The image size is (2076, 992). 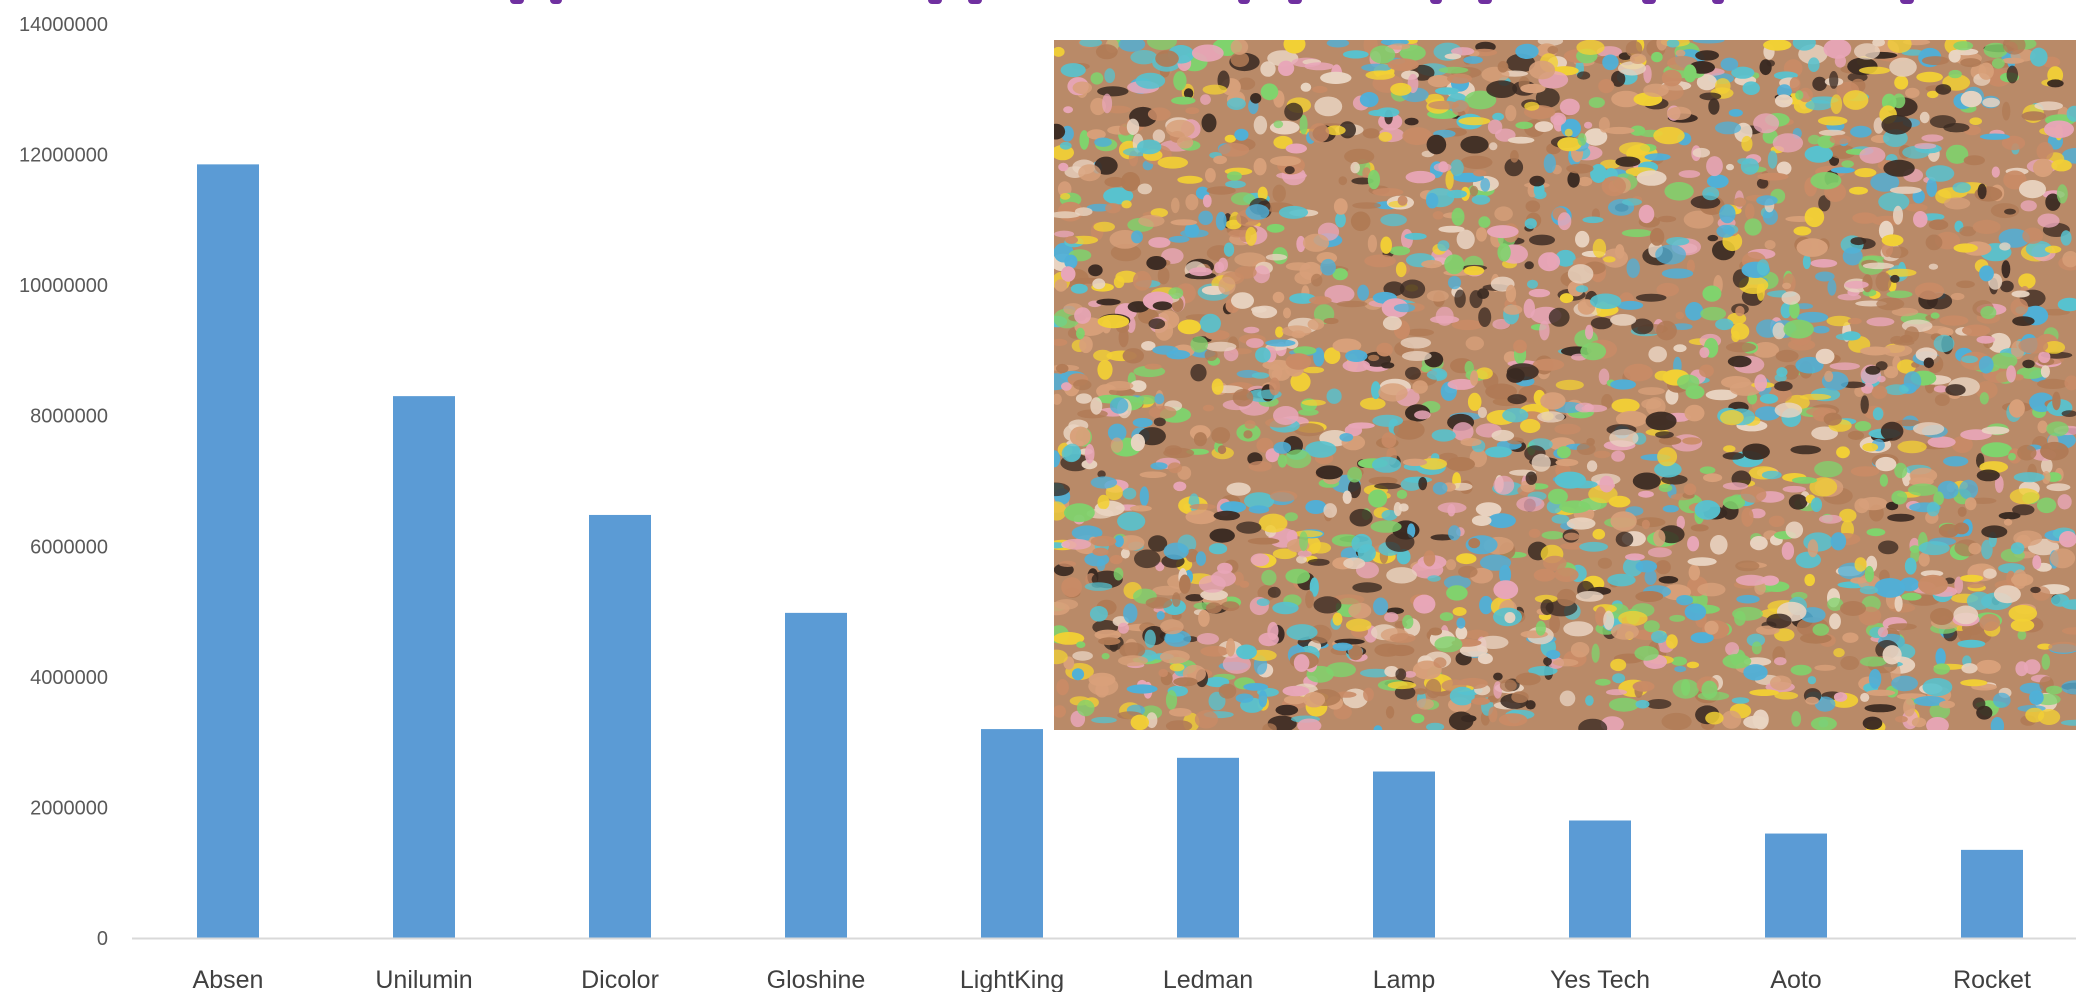 I want to click on y-tick-label: 0, so click(x=102, y=939).